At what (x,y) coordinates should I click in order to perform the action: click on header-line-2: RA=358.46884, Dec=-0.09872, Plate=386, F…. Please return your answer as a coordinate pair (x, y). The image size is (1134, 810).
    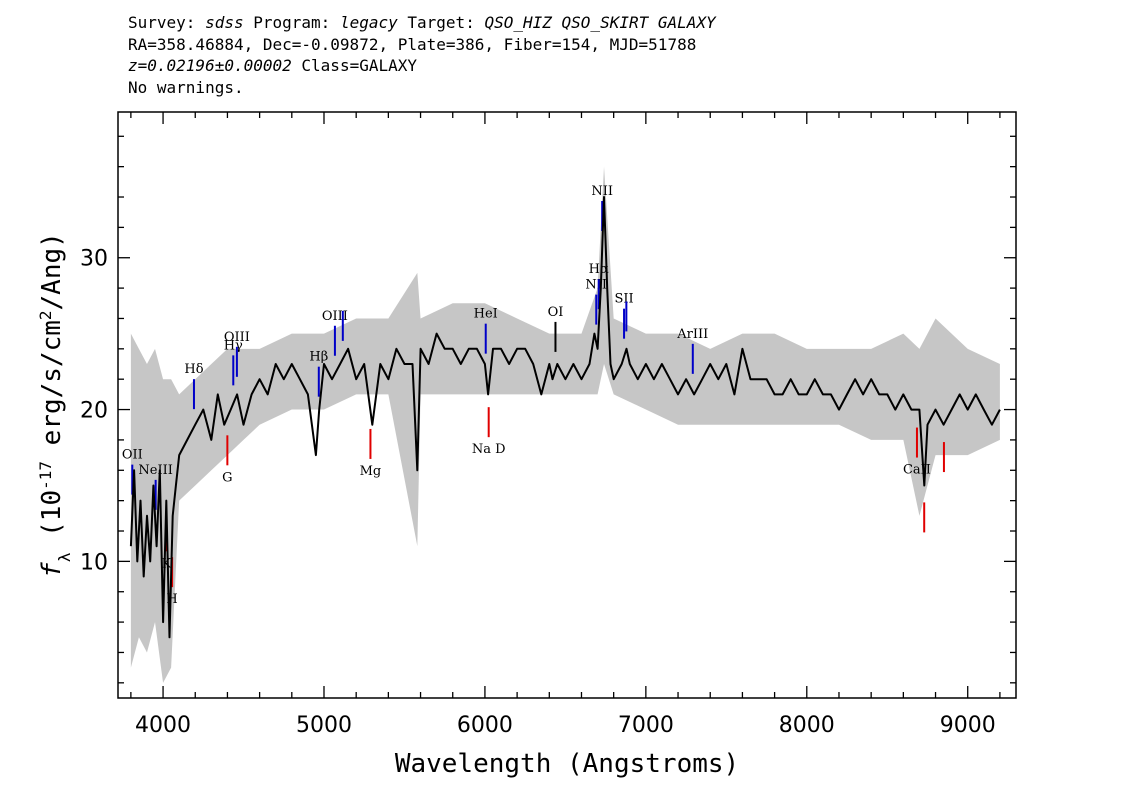
    Looking at the image, I should click on (412, 44).